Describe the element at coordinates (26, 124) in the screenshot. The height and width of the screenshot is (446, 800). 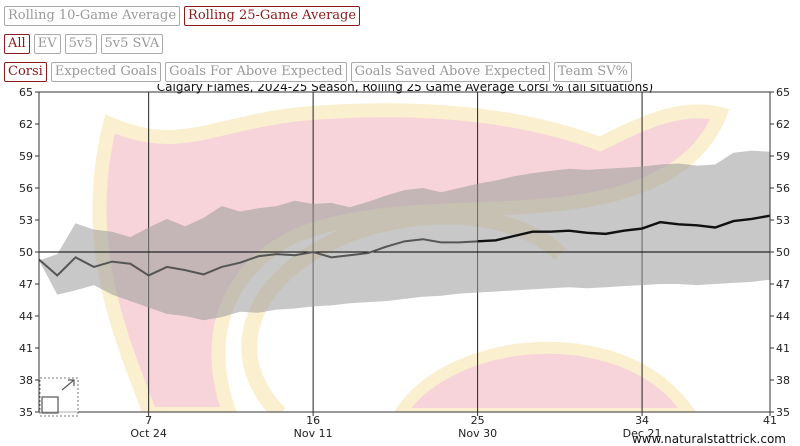
I see `y-tick-label-left-62: 62` at that location.